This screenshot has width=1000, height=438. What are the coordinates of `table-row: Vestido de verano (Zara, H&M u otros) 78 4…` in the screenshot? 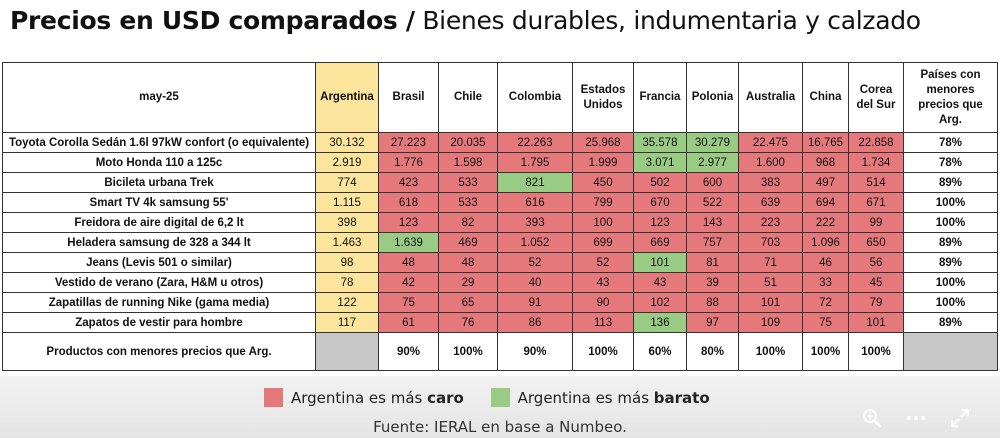 It's located at (500, 282).